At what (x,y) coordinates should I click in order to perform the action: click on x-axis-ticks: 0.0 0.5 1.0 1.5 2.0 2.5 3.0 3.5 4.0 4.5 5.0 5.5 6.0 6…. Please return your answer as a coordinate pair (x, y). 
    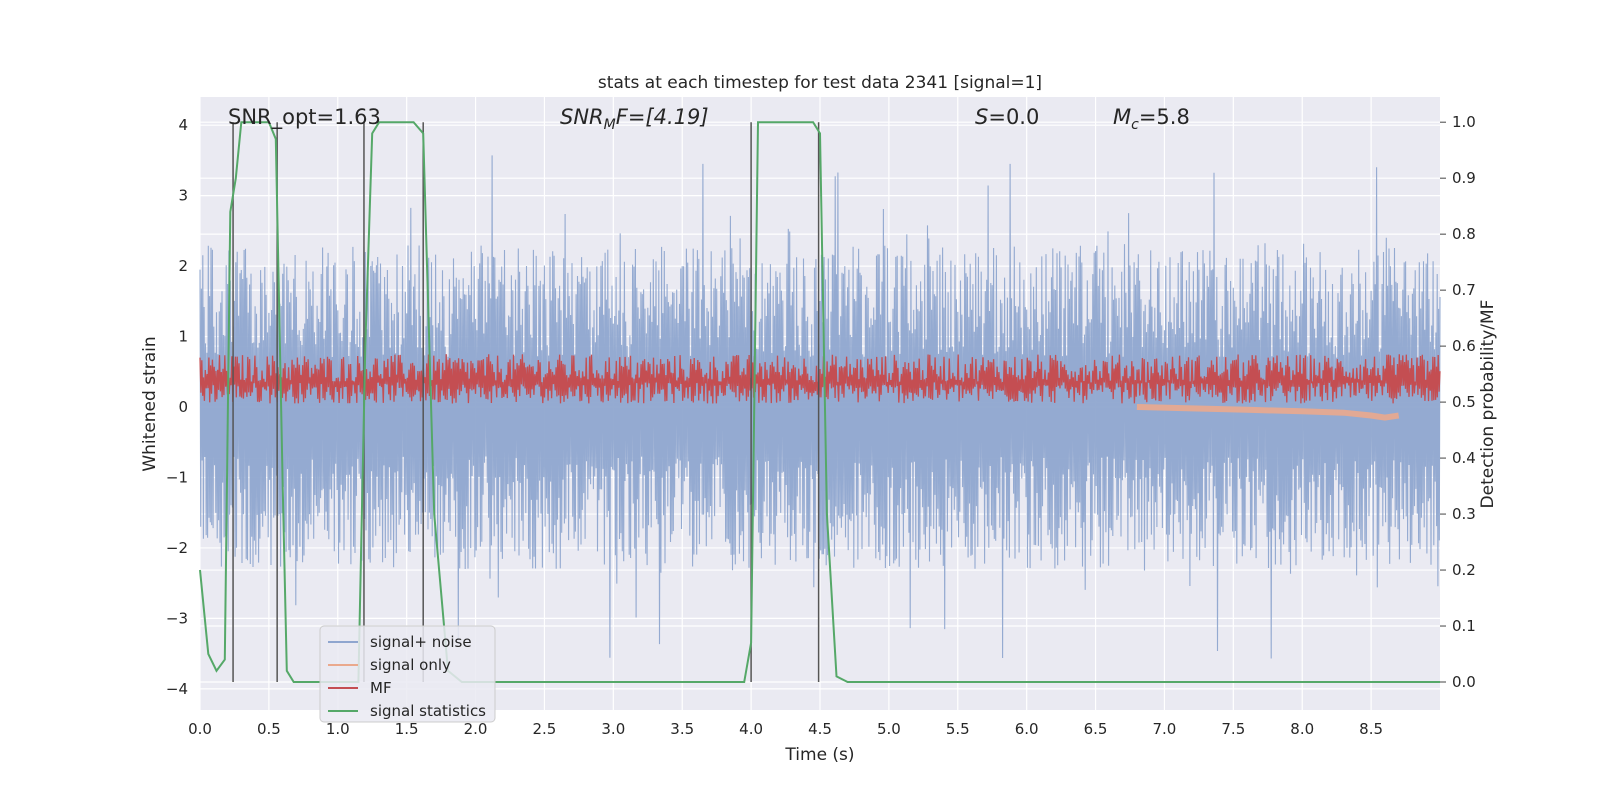
    Looking at the image, I should click on (785, 729).